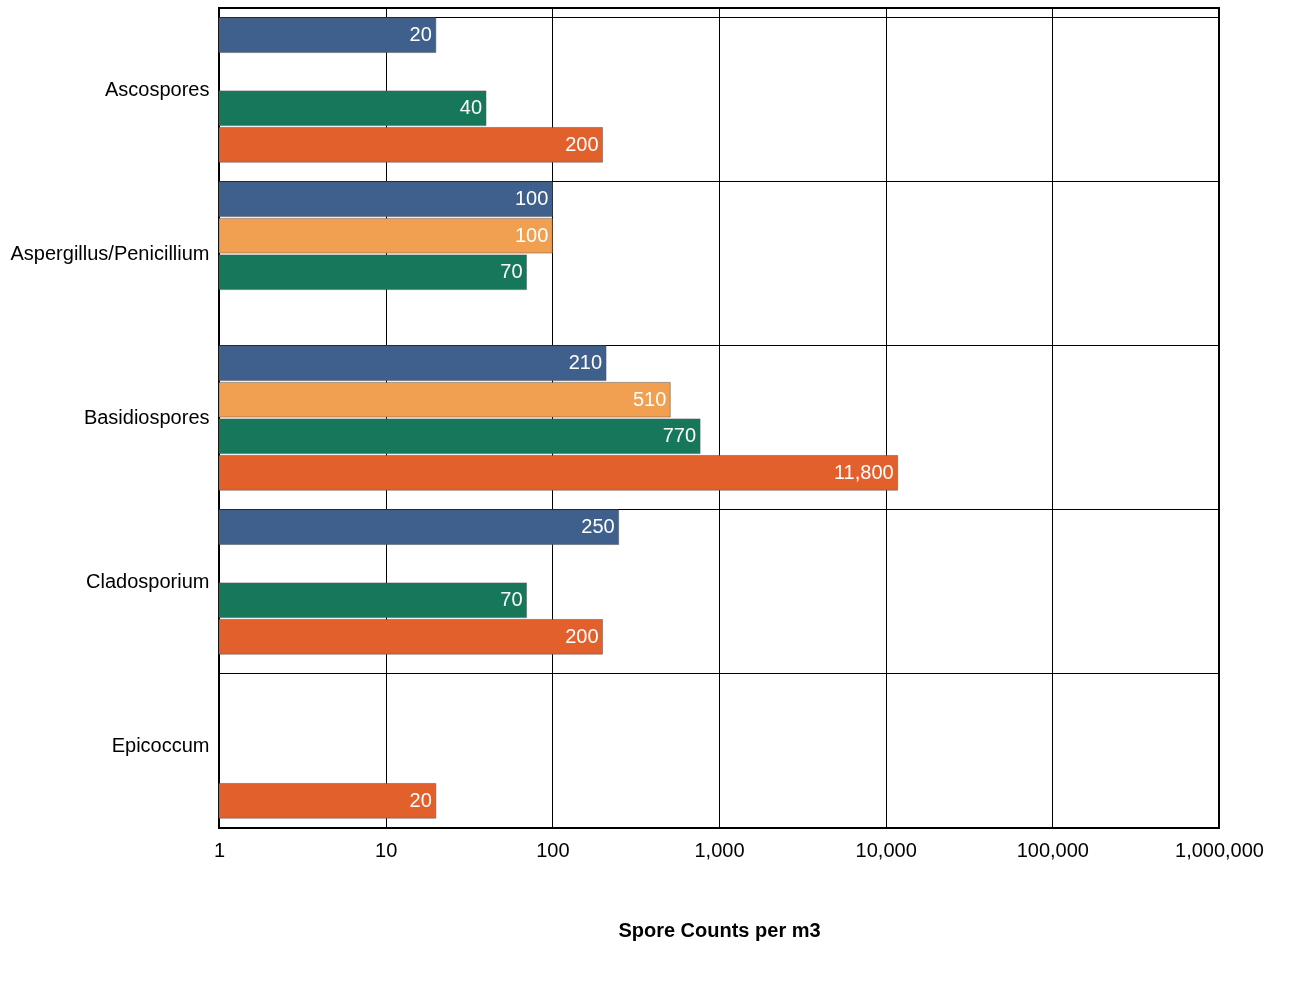 The width and height of the screenshot is (1316, 981). What do you see at coordinates (886, 849) in the screenshot?
I see `x-tick-label: 10,000` at bounding box center [886, 849].